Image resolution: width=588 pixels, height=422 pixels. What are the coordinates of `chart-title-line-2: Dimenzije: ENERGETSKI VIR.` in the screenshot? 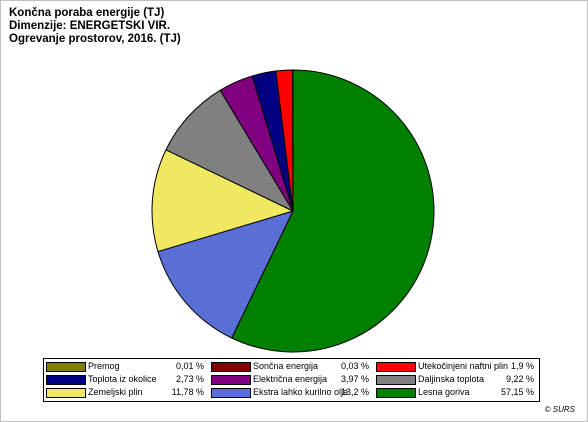 It's located at (90, 26).